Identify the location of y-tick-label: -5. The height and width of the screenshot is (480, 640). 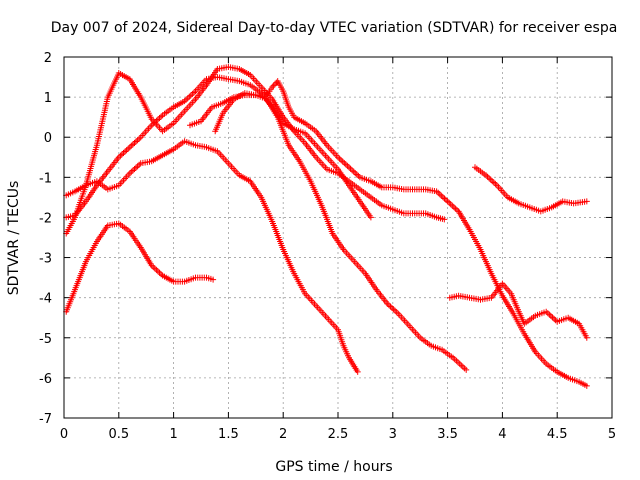
(45, 339).